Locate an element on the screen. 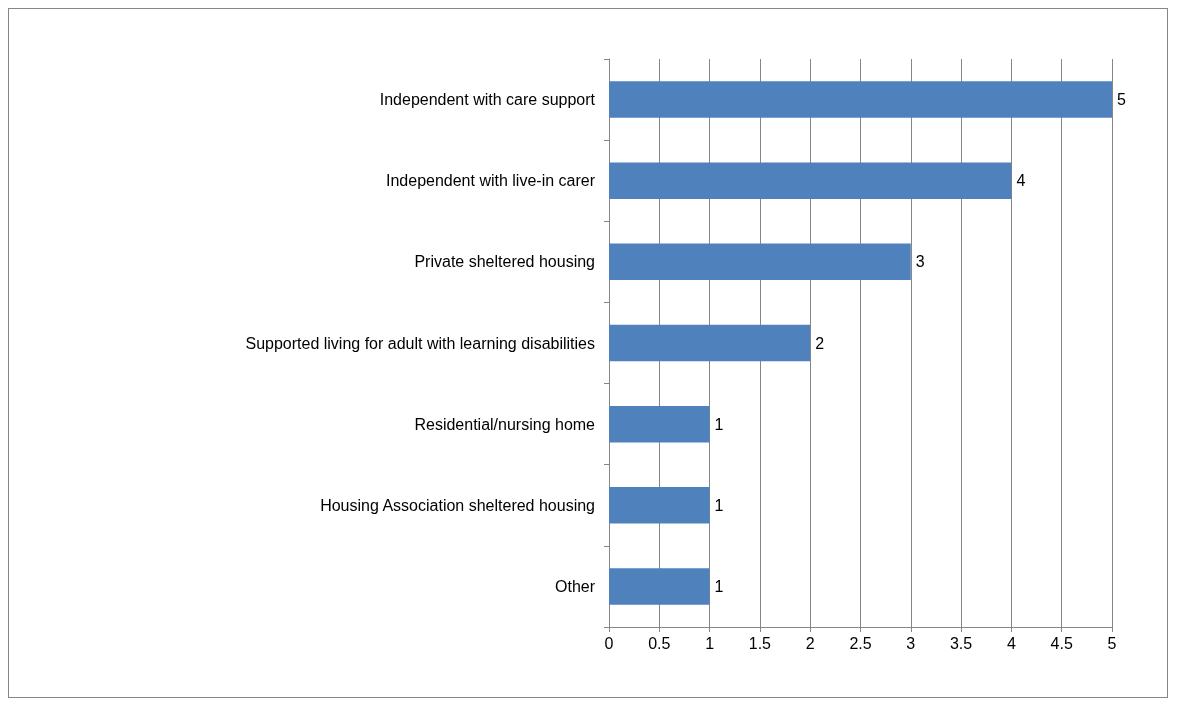  y-tick-label: Housing Association sheltered housing is located at coordinates (457, 505).